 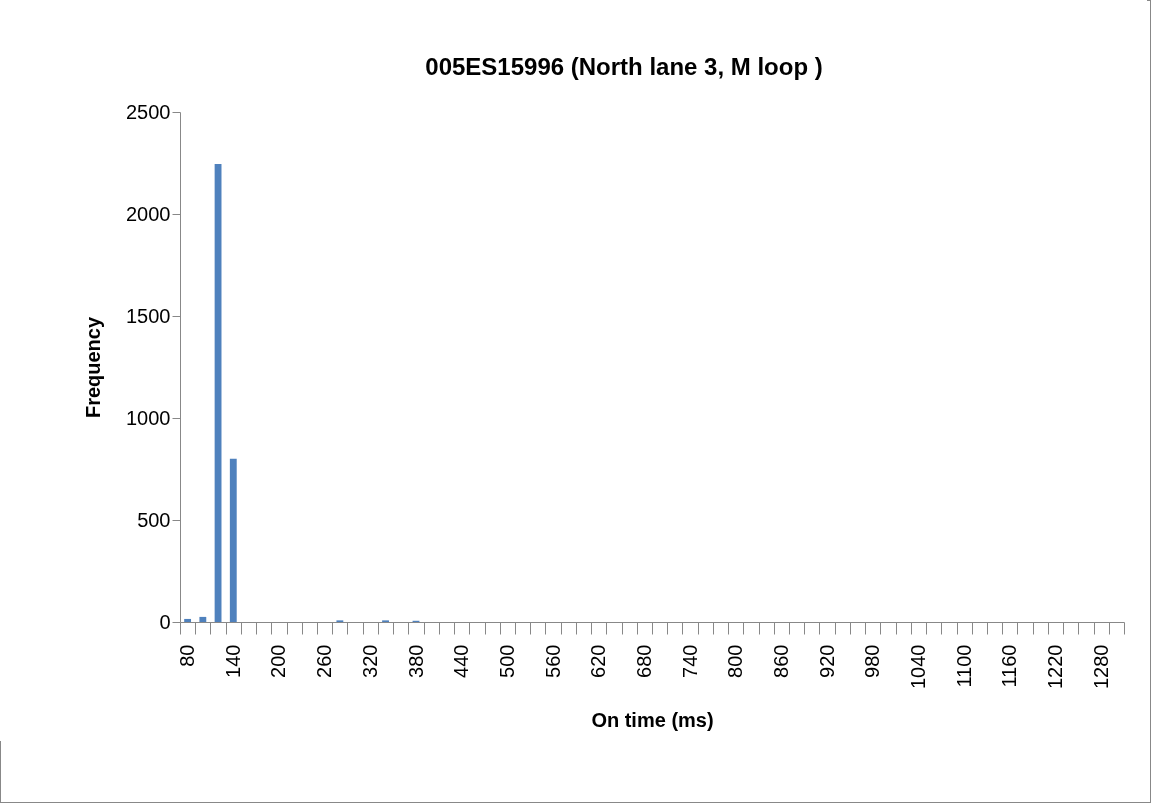 I want to click on y-tick-label: 1500, so click(x=148, y=315).